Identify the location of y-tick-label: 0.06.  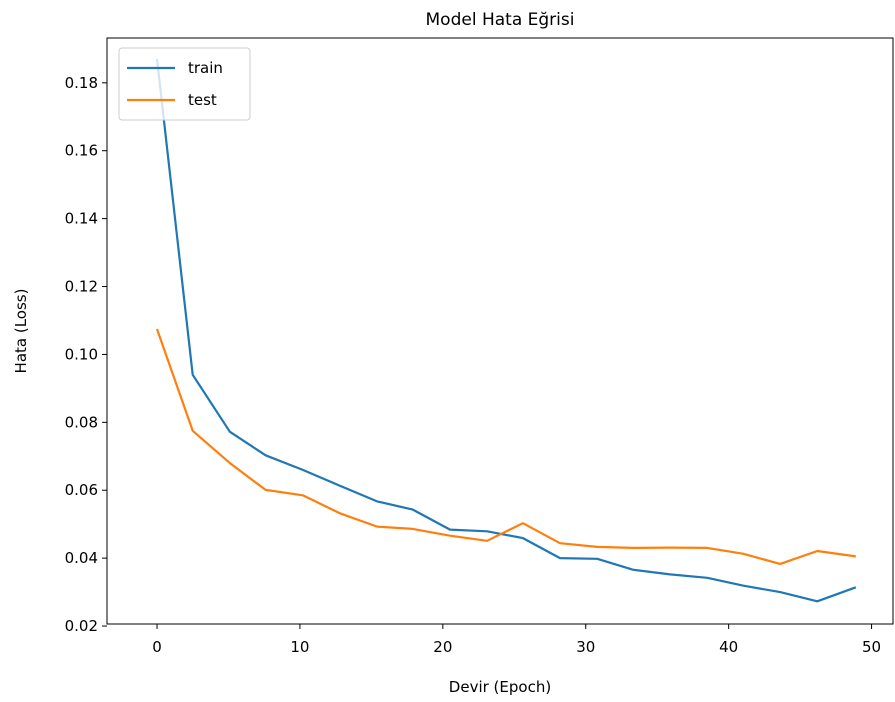
(81, 490).